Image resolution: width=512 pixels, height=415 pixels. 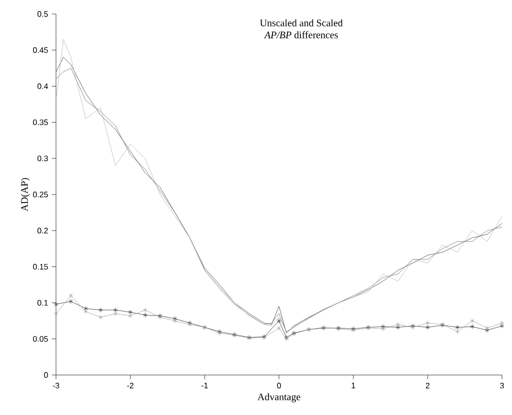 I want to click on x-axis-title: Advantage, so click(x=279, y=397).